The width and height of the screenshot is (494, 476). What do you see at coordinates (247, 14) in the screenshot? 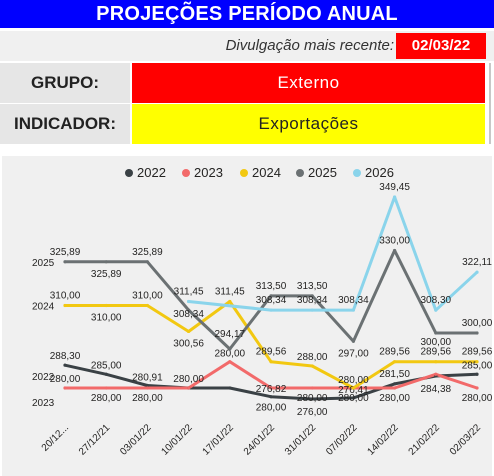
I see `page-title: PROJEÇÕES PERÍODO ANUAL` at bounding box center [247, 14].